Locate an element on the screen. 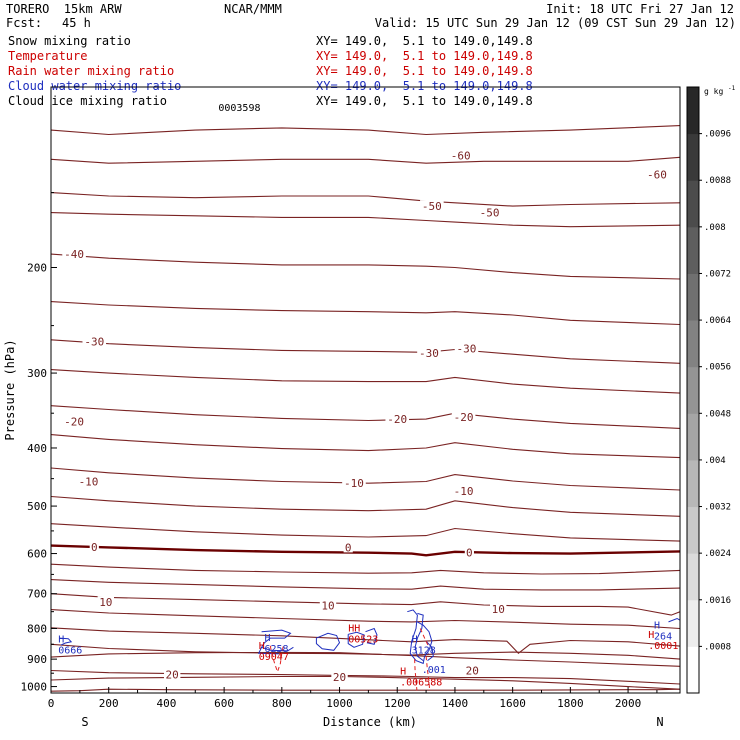 The image size is (740, 740). x-axis-left-end: S is located at coordinates (84, 722).